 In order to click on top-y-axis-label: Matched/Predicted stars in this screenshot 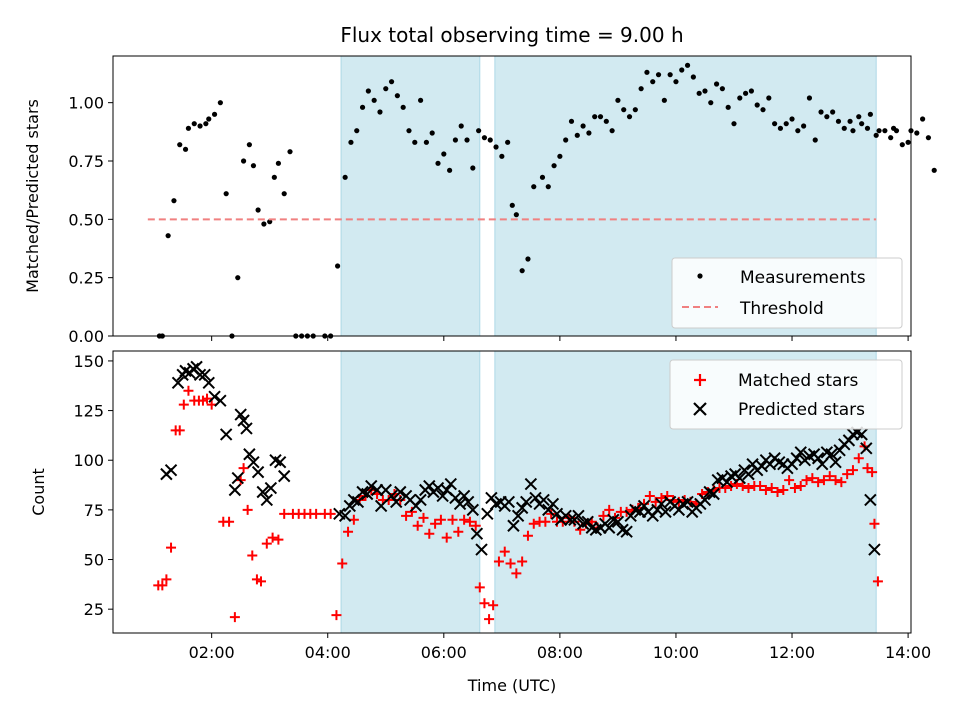, I will do `click(32, 196)`.